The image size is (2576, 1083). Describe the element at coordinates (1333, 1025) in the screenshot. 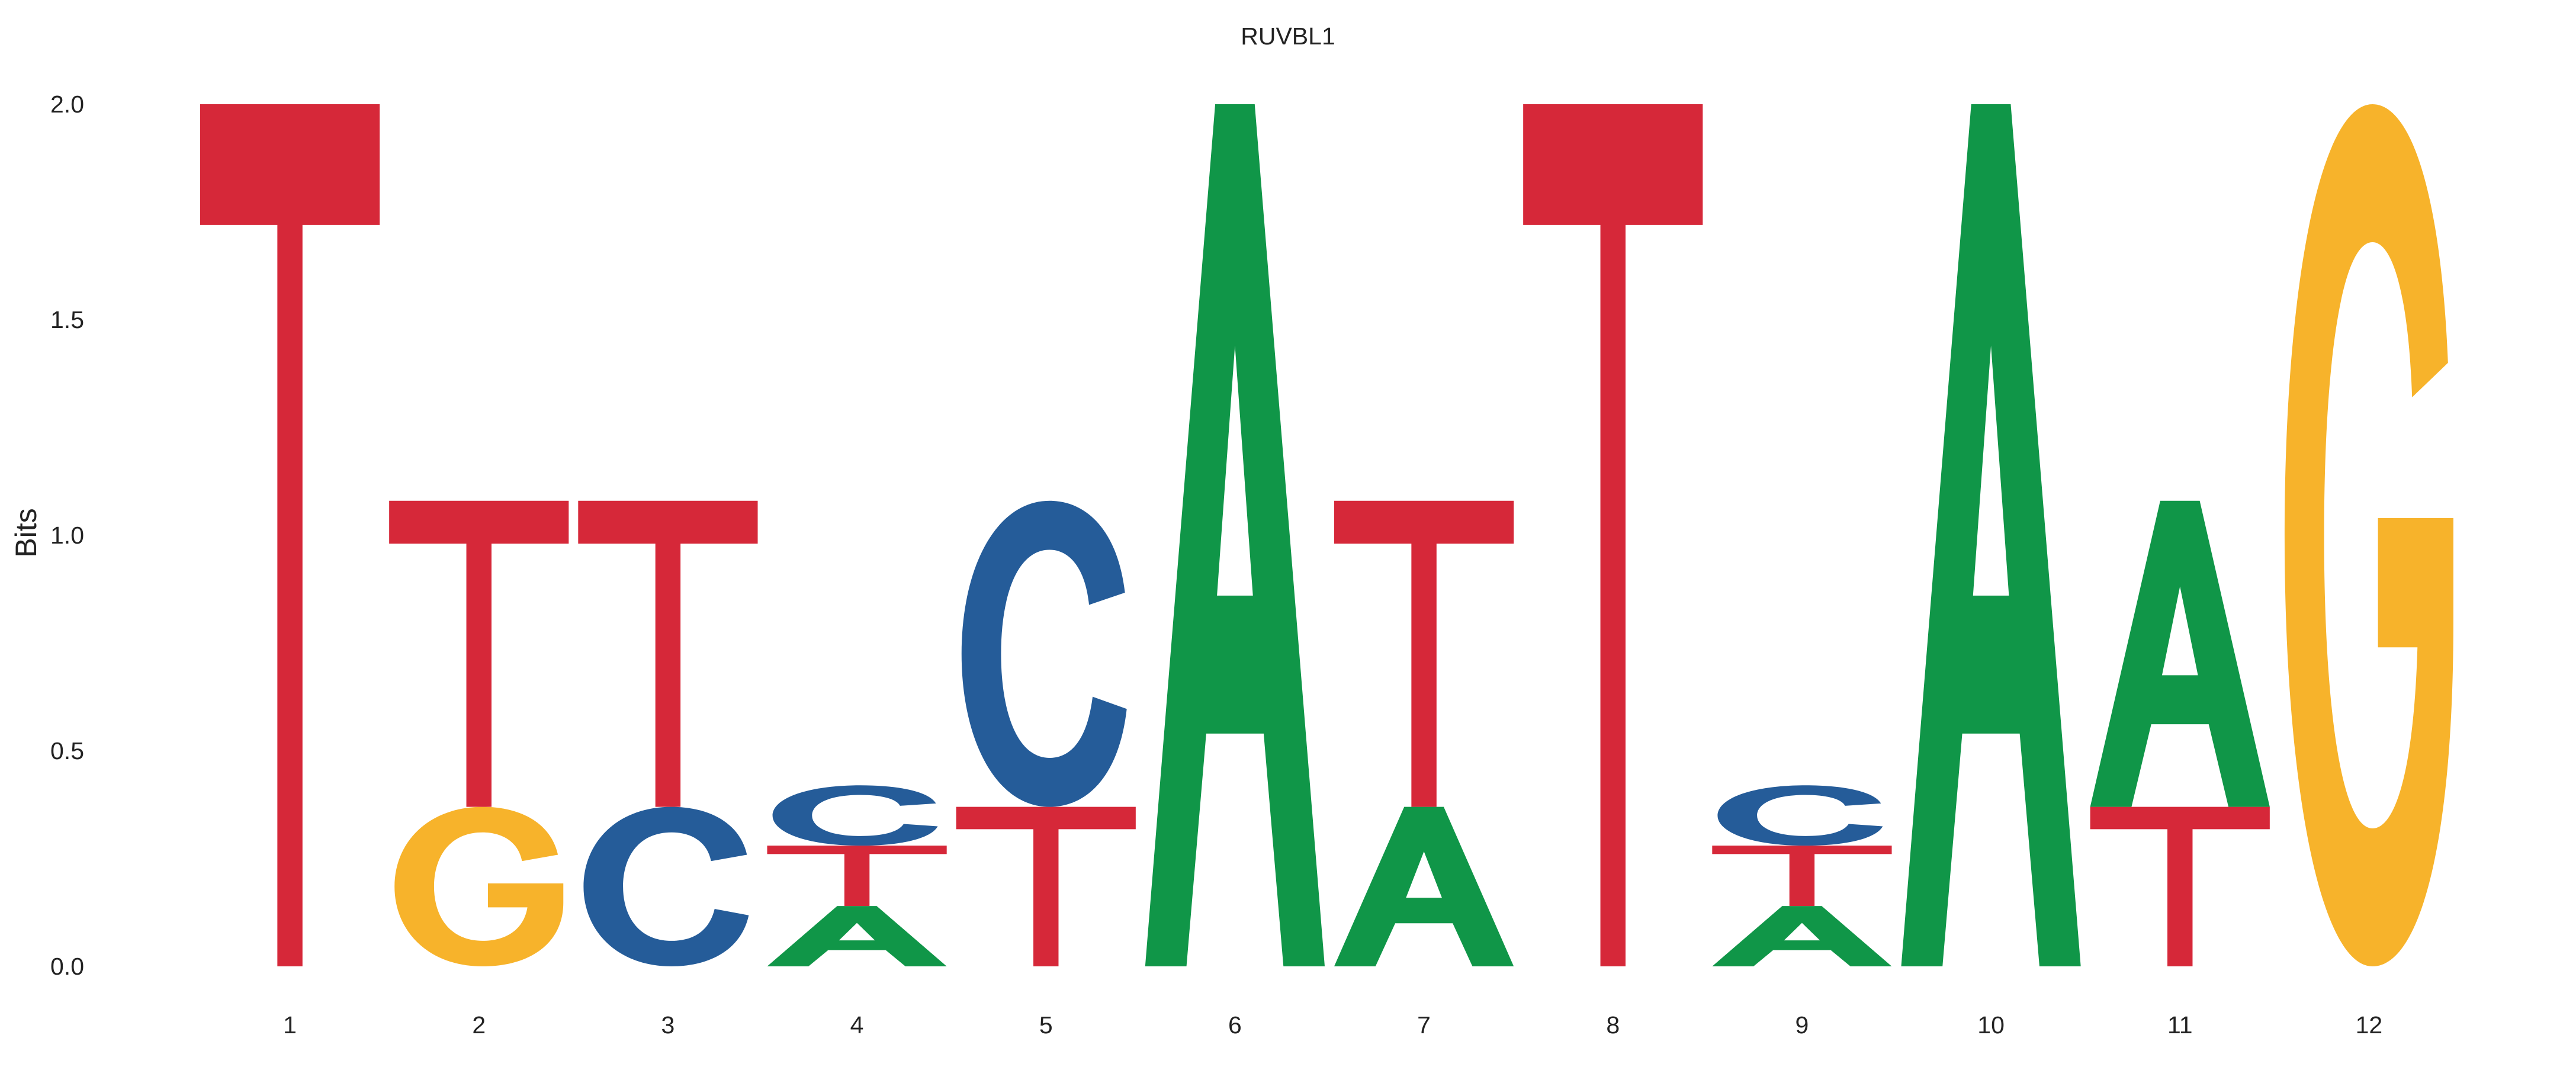

I see `x-axis-ticks: 1 2 3 4 5 6 7 8 9 10 11 12` at that location.